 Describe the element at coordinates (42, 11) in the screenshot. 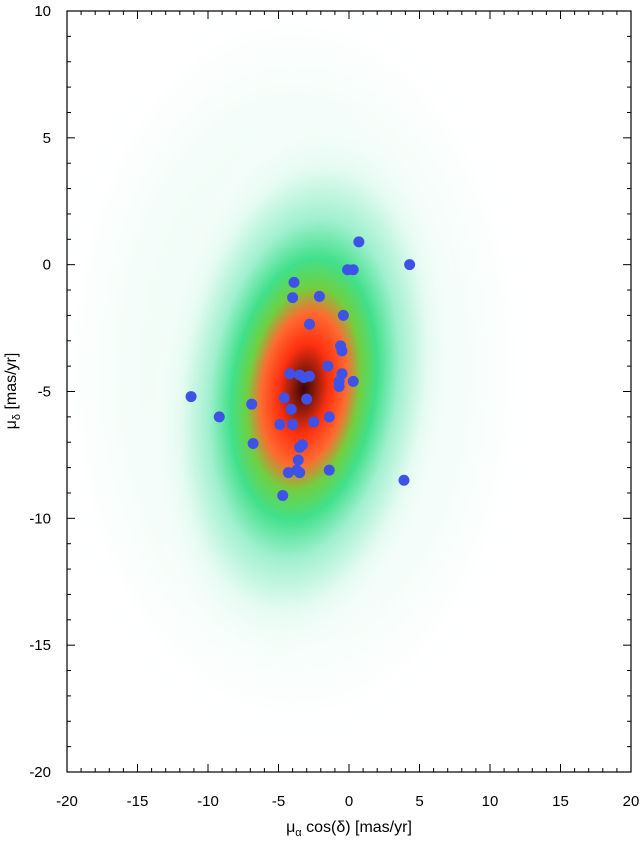

I see `y-tick-label: 10` at that location.